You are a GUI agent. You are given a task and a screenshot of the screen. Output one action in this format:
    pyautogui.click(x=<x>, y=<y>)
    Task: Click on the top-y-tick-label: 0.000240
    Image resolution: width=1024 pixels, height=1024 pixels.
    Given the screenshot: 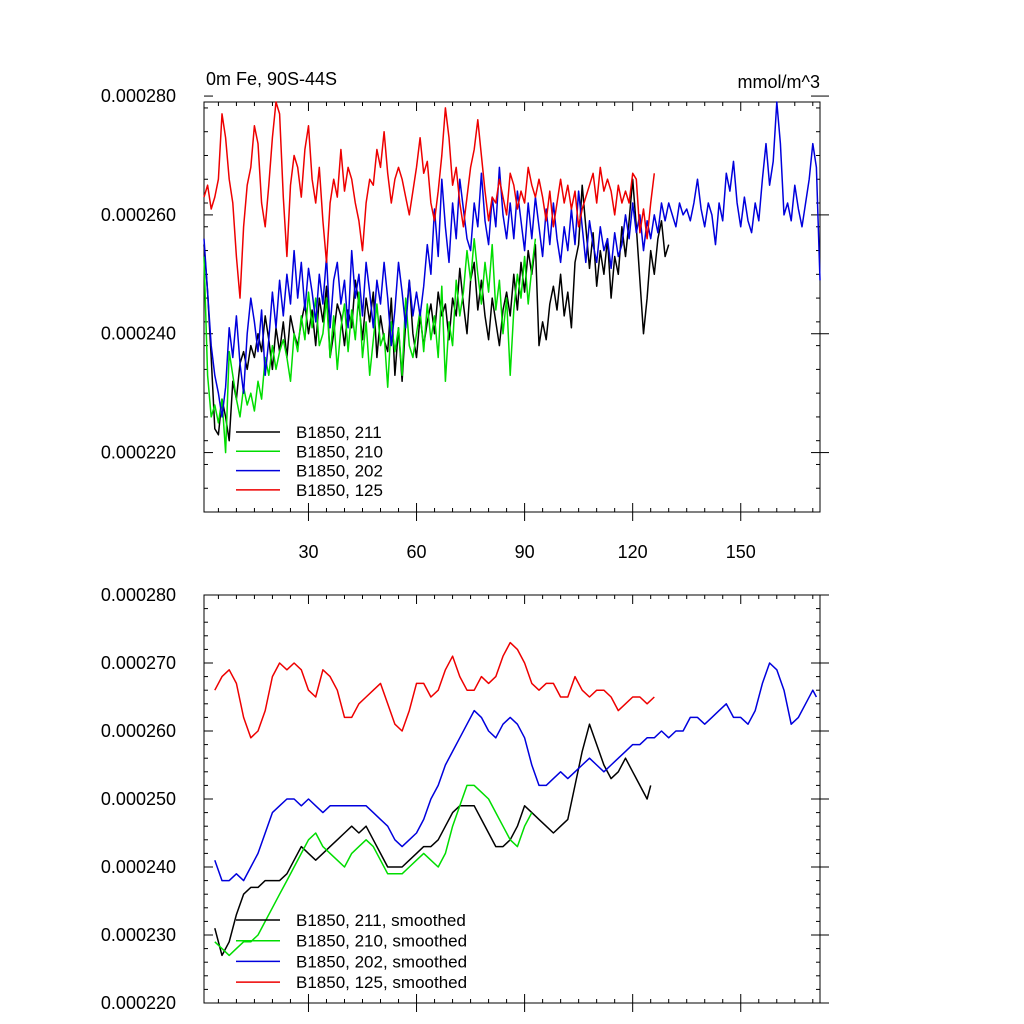 What is the action you would take?
    pyautogui.click(x=138, y=334)
    